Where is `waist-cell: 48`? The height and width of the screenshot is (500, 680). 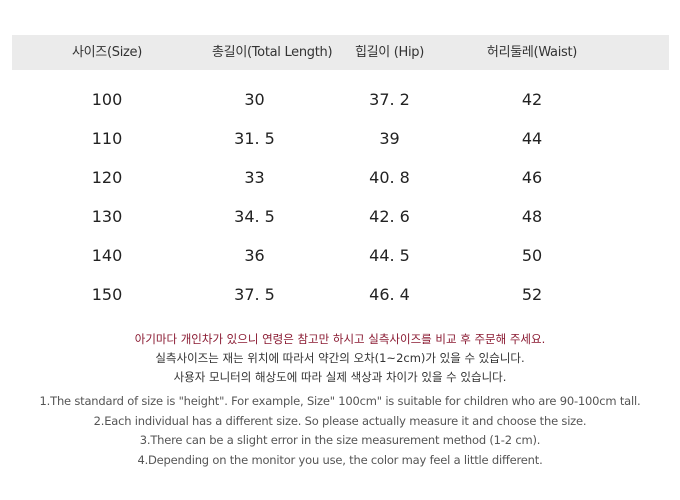
waist-cell: 48 is located at coordinates (532, 216).